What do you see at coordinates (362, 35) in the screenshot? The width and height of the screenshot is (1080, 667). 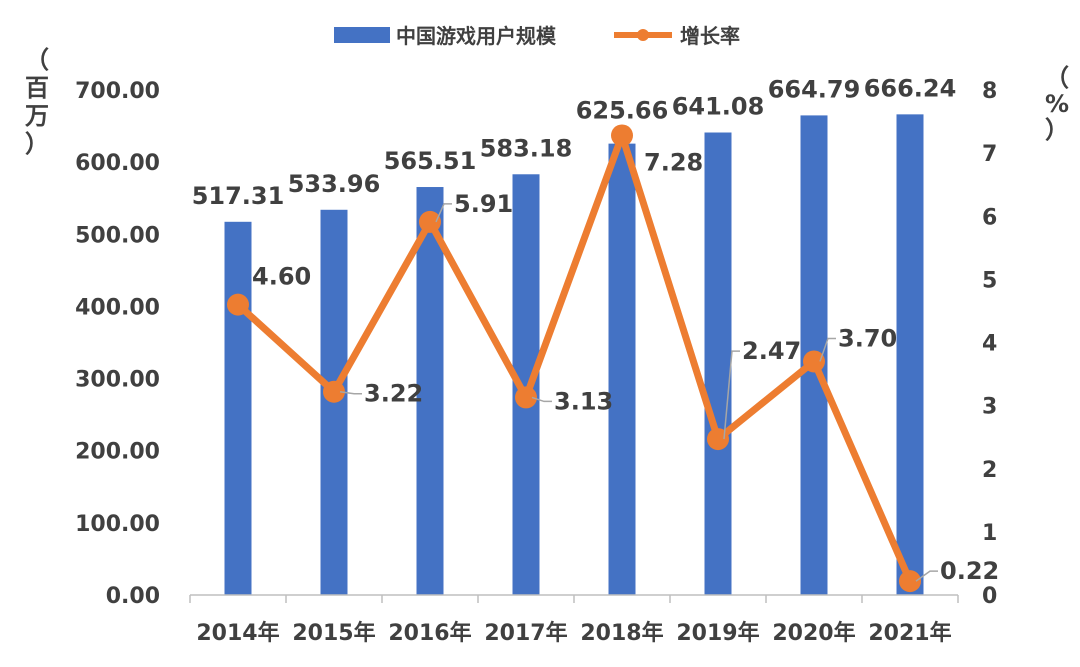 I see `legend-swatch-bar` at bounding box center [362, 35].